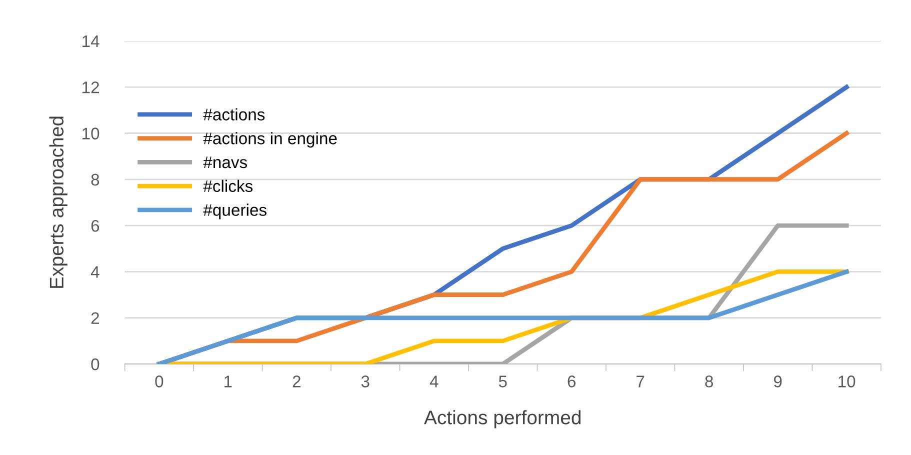 The height and width of the screenshot is (455, 911). Describe the element at coordinates (234, 212) in the screenshot. I see `legend-label: #queries` at that location.